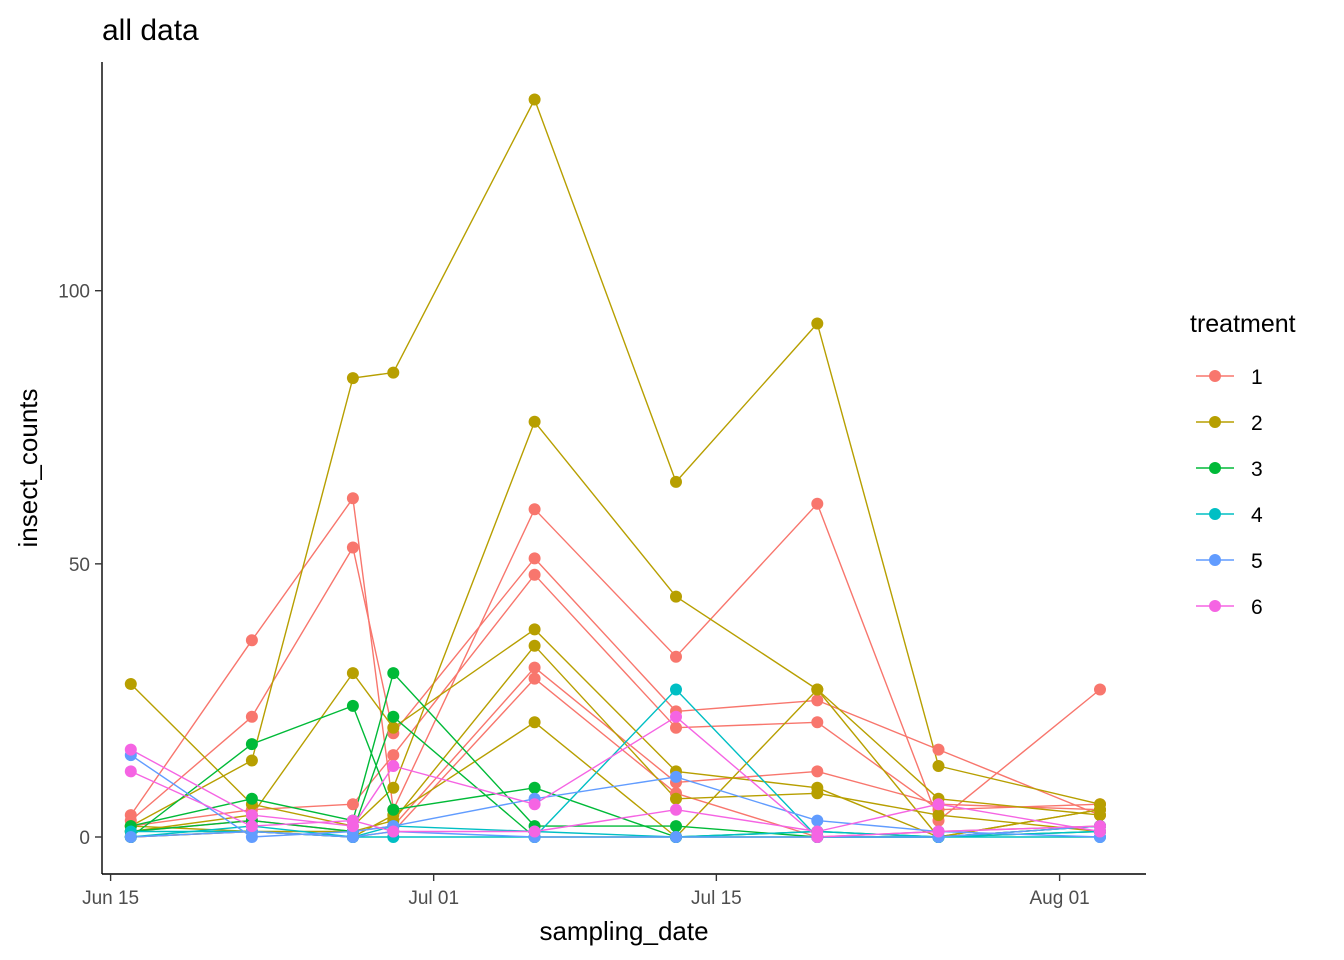 This screenshot has height=960, width=1344. What do you see at coordinates (623, 931) in the screenshot?
I see `x-axis-title: sampling_date` at bounding box center [623, 931].